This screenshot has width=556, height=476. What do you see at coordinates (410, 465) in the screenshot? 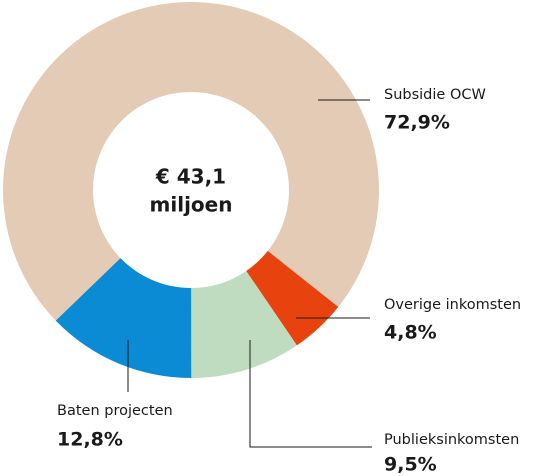
I see `slice-value: 9,5%` at bounding box center [410, 465].